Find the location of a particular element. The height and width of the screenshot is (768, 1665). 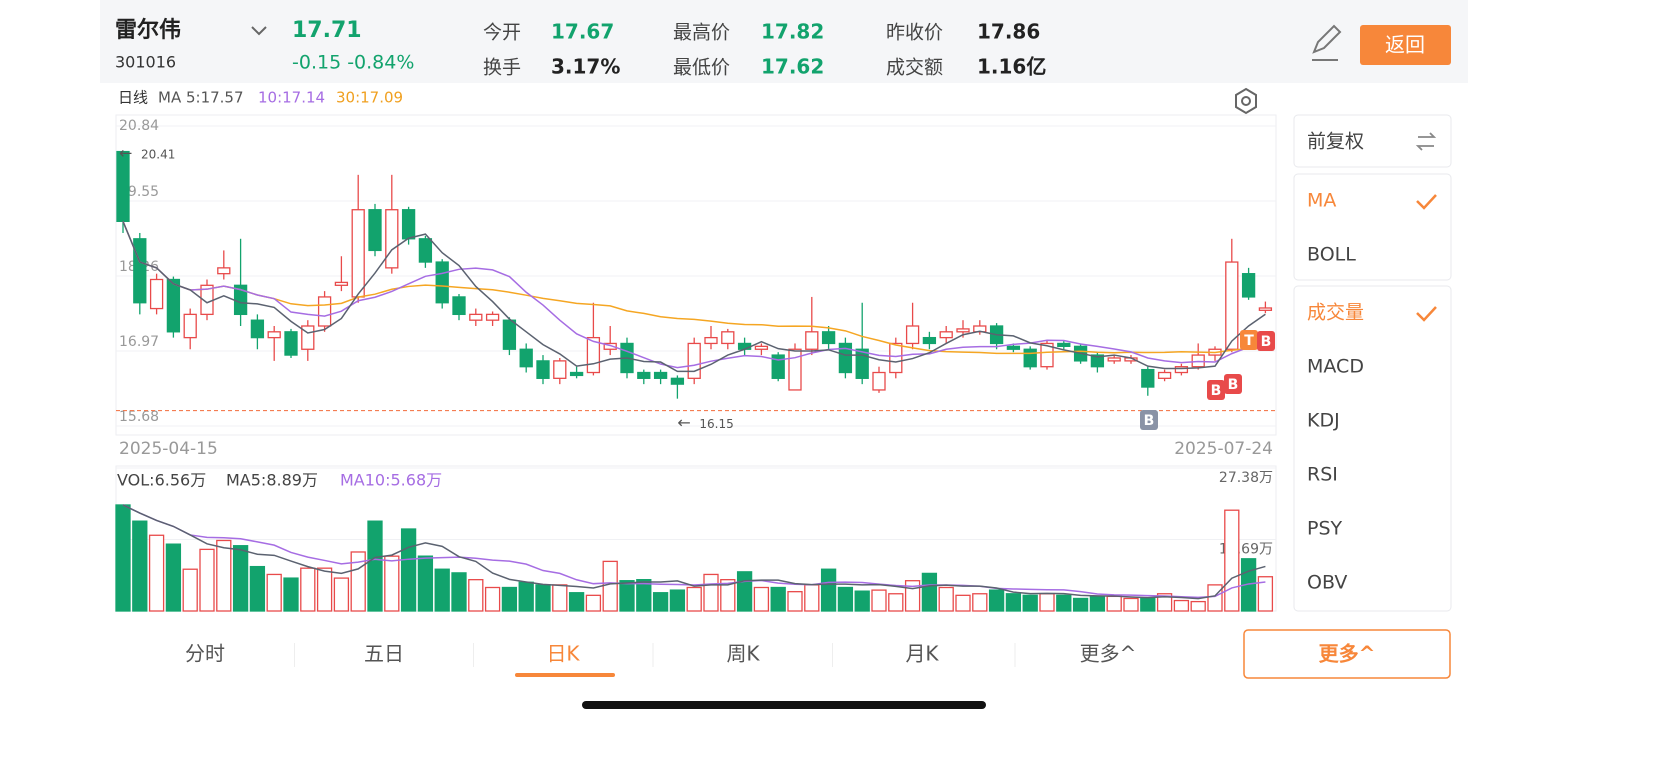

stock-name: 雷尔伟 is located at coordinates (148, 30).